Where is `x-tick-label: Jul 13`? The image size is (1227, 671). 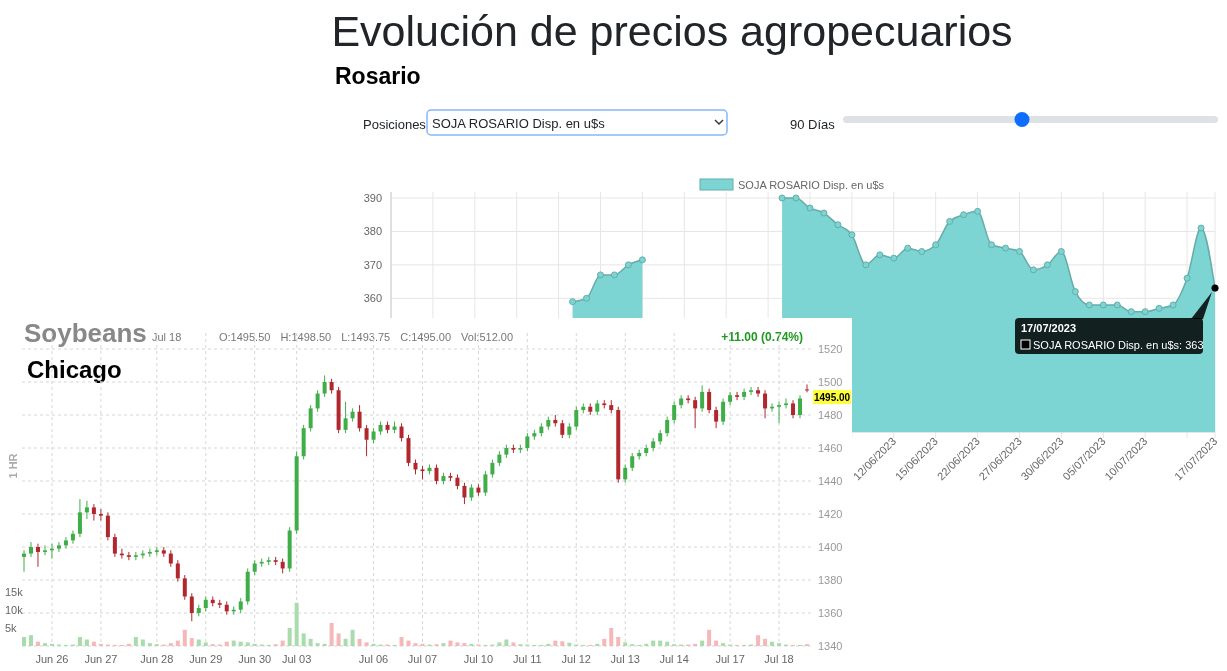 x-tick-label: Jul 13 is located at coordinates (625, 659).